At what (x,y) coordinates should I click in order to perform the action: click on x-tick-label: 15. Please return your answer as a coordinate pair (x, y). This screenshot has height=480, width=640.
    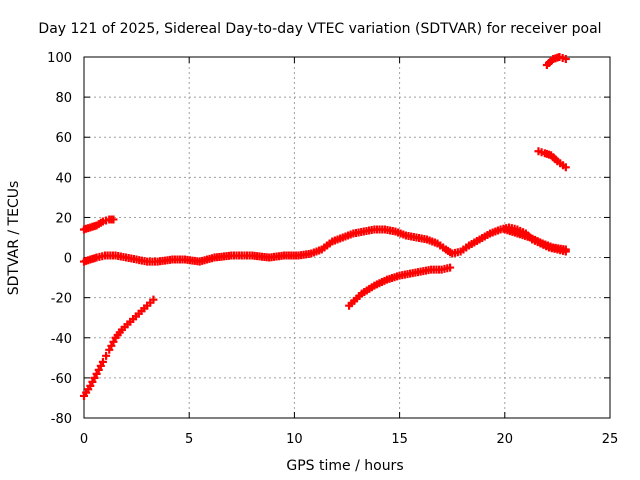
    Looking at the image, I should click on (399, 439).